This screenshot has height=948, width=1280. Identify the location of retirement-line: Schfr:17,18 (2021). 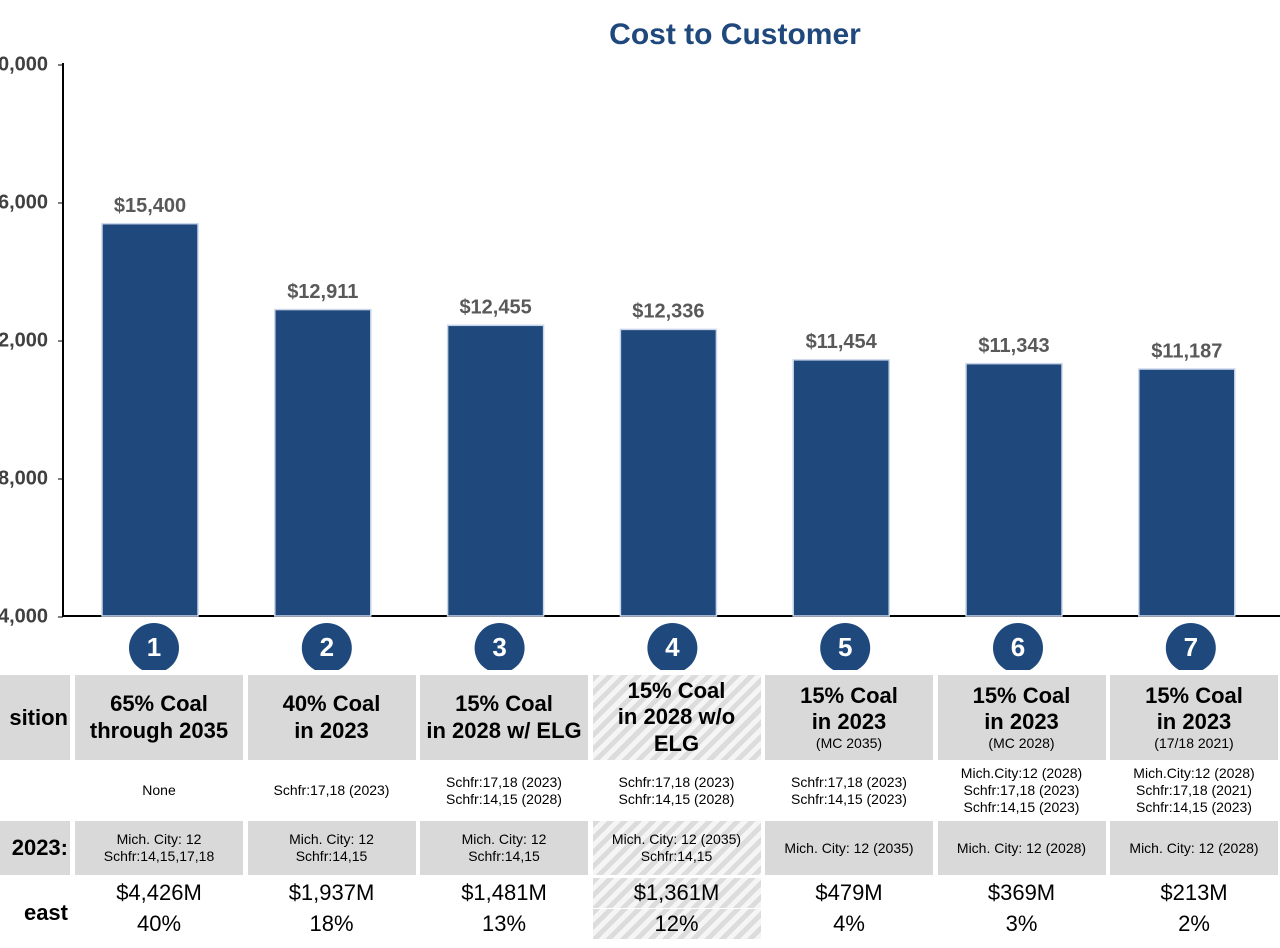
(1194, 790).